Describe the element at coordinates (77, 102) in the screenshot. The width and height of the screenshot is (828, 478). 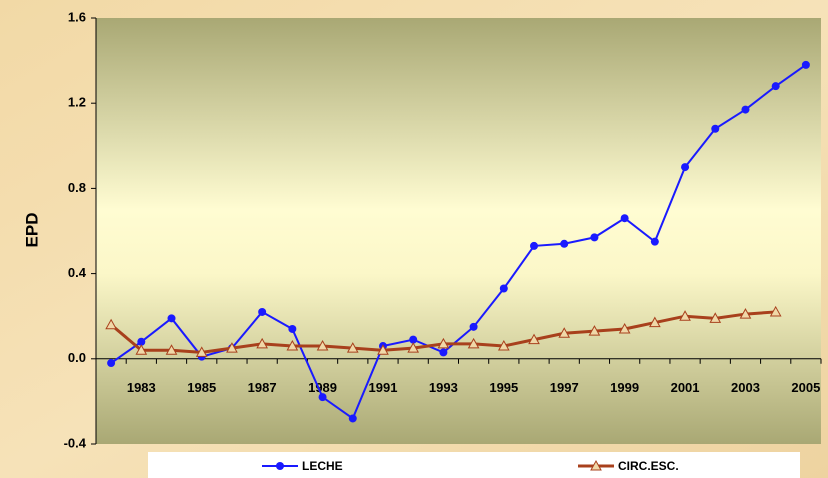
I see `y-tick-label: 1.2` at that location.